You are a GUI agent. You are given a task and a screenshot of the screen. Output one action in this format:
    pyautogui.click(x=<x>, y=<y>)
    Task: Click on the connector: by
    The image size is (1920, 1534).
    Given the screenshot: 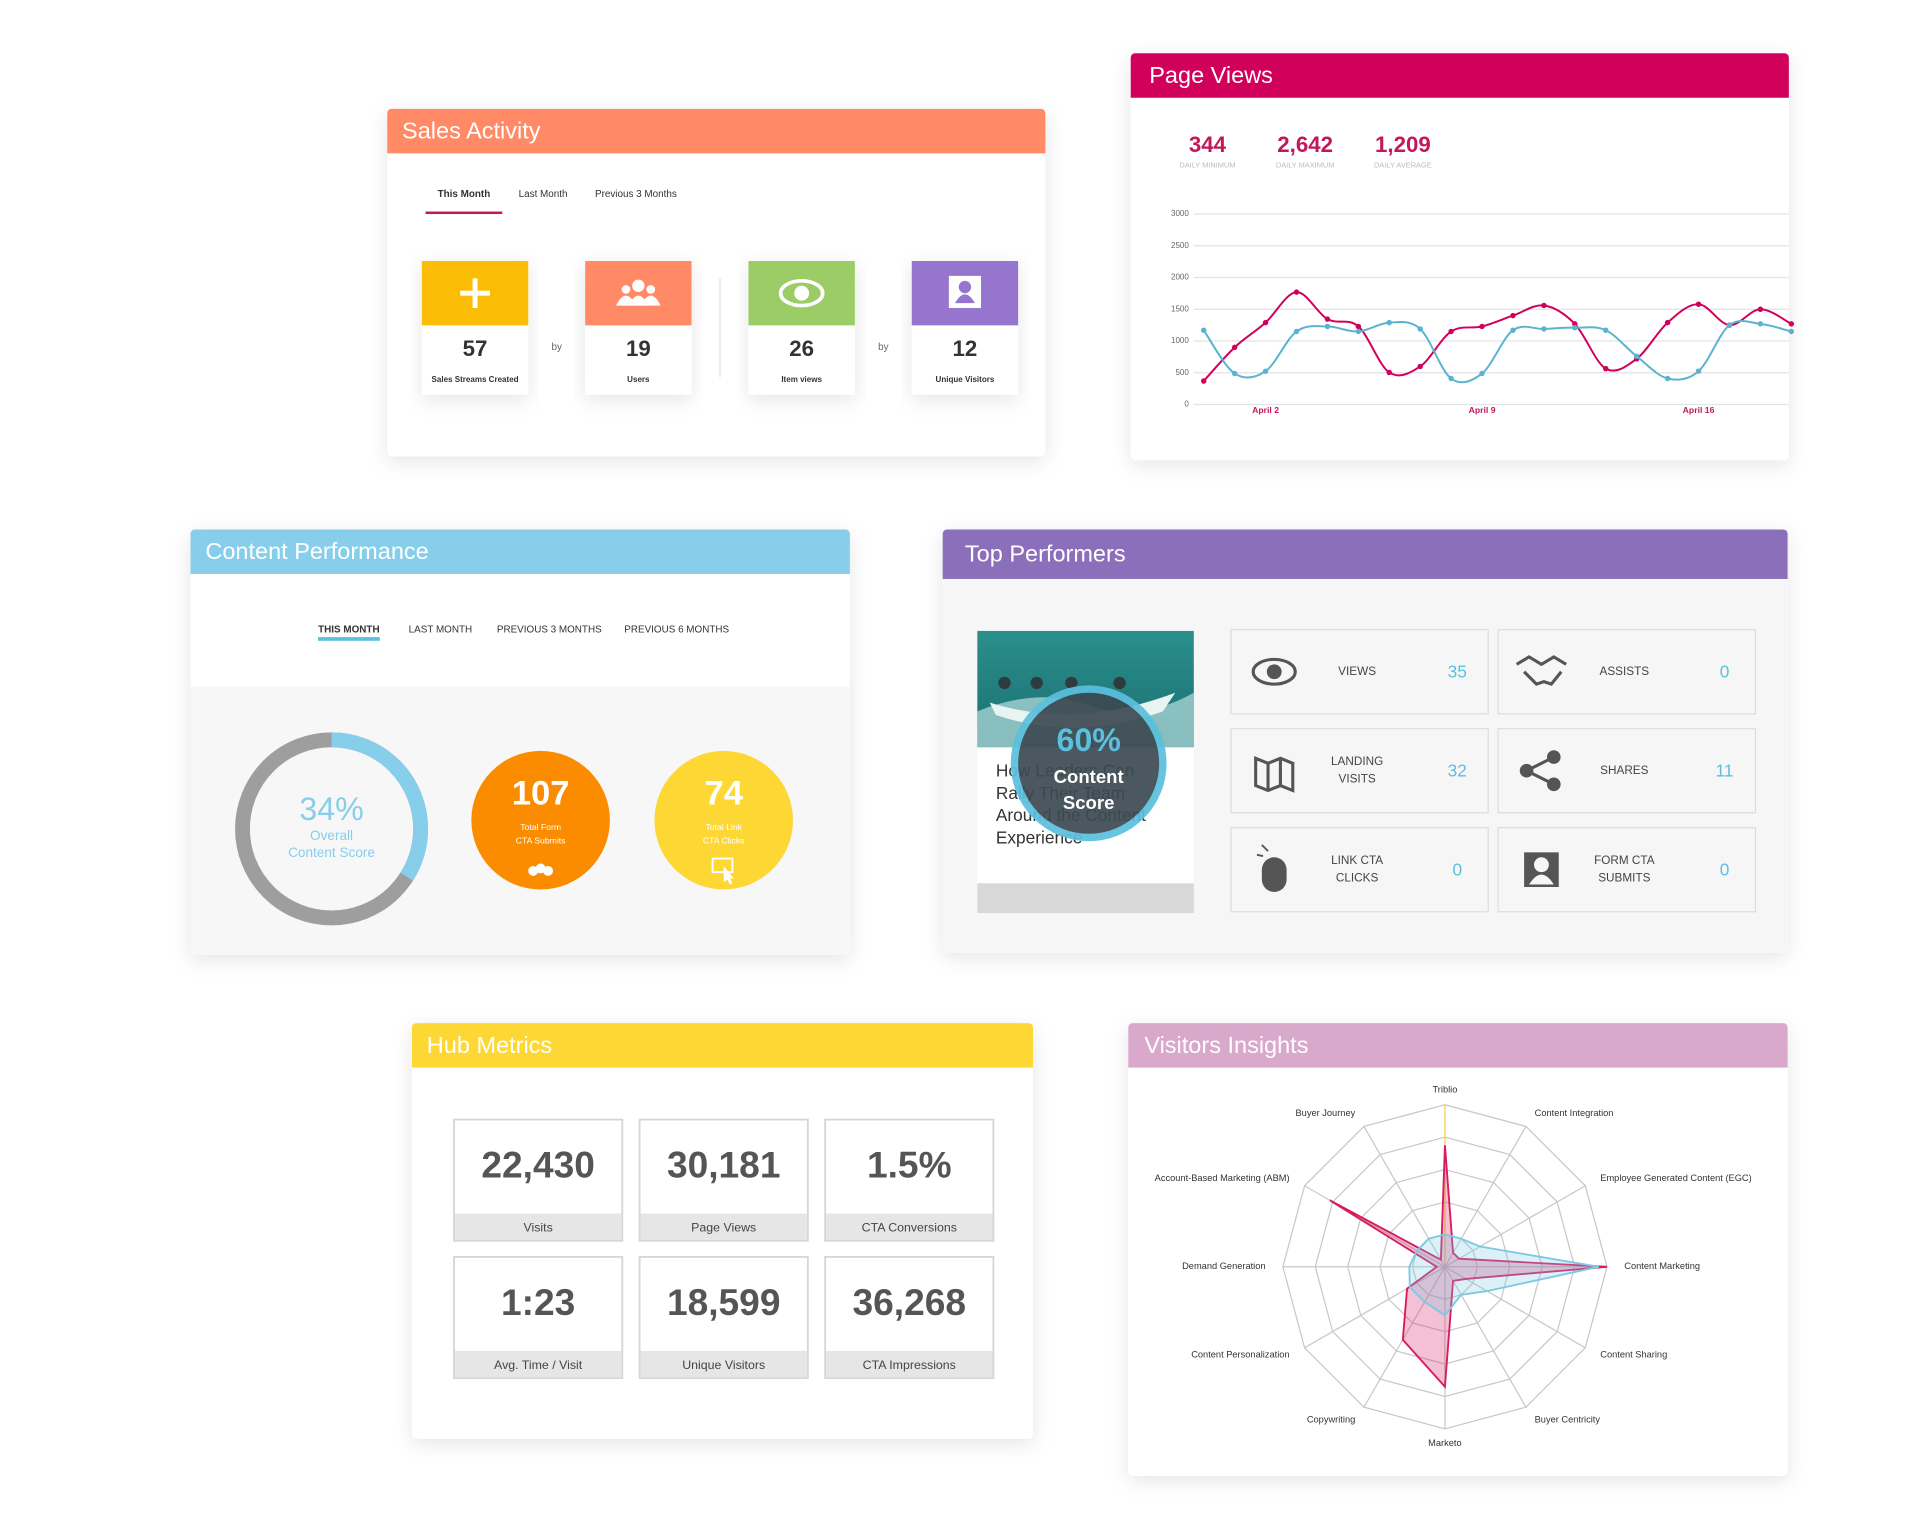 What is the action you would take?
    pyautogui.click(x=556, y=347)
    